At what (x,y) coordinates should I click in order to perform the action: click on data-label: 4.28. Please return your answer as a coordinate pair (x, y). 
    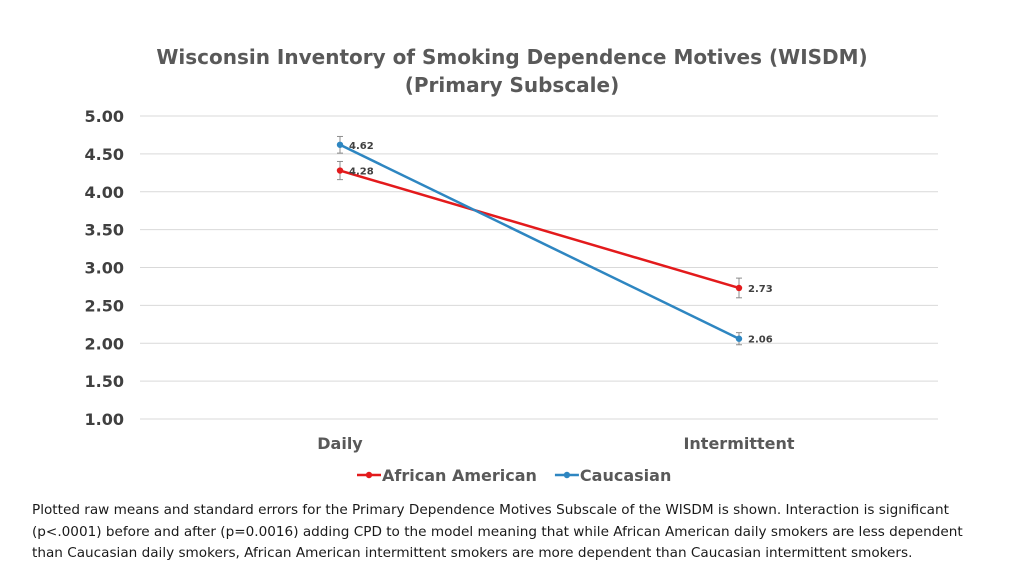
    Looking at the image, I should click on (361, 172).